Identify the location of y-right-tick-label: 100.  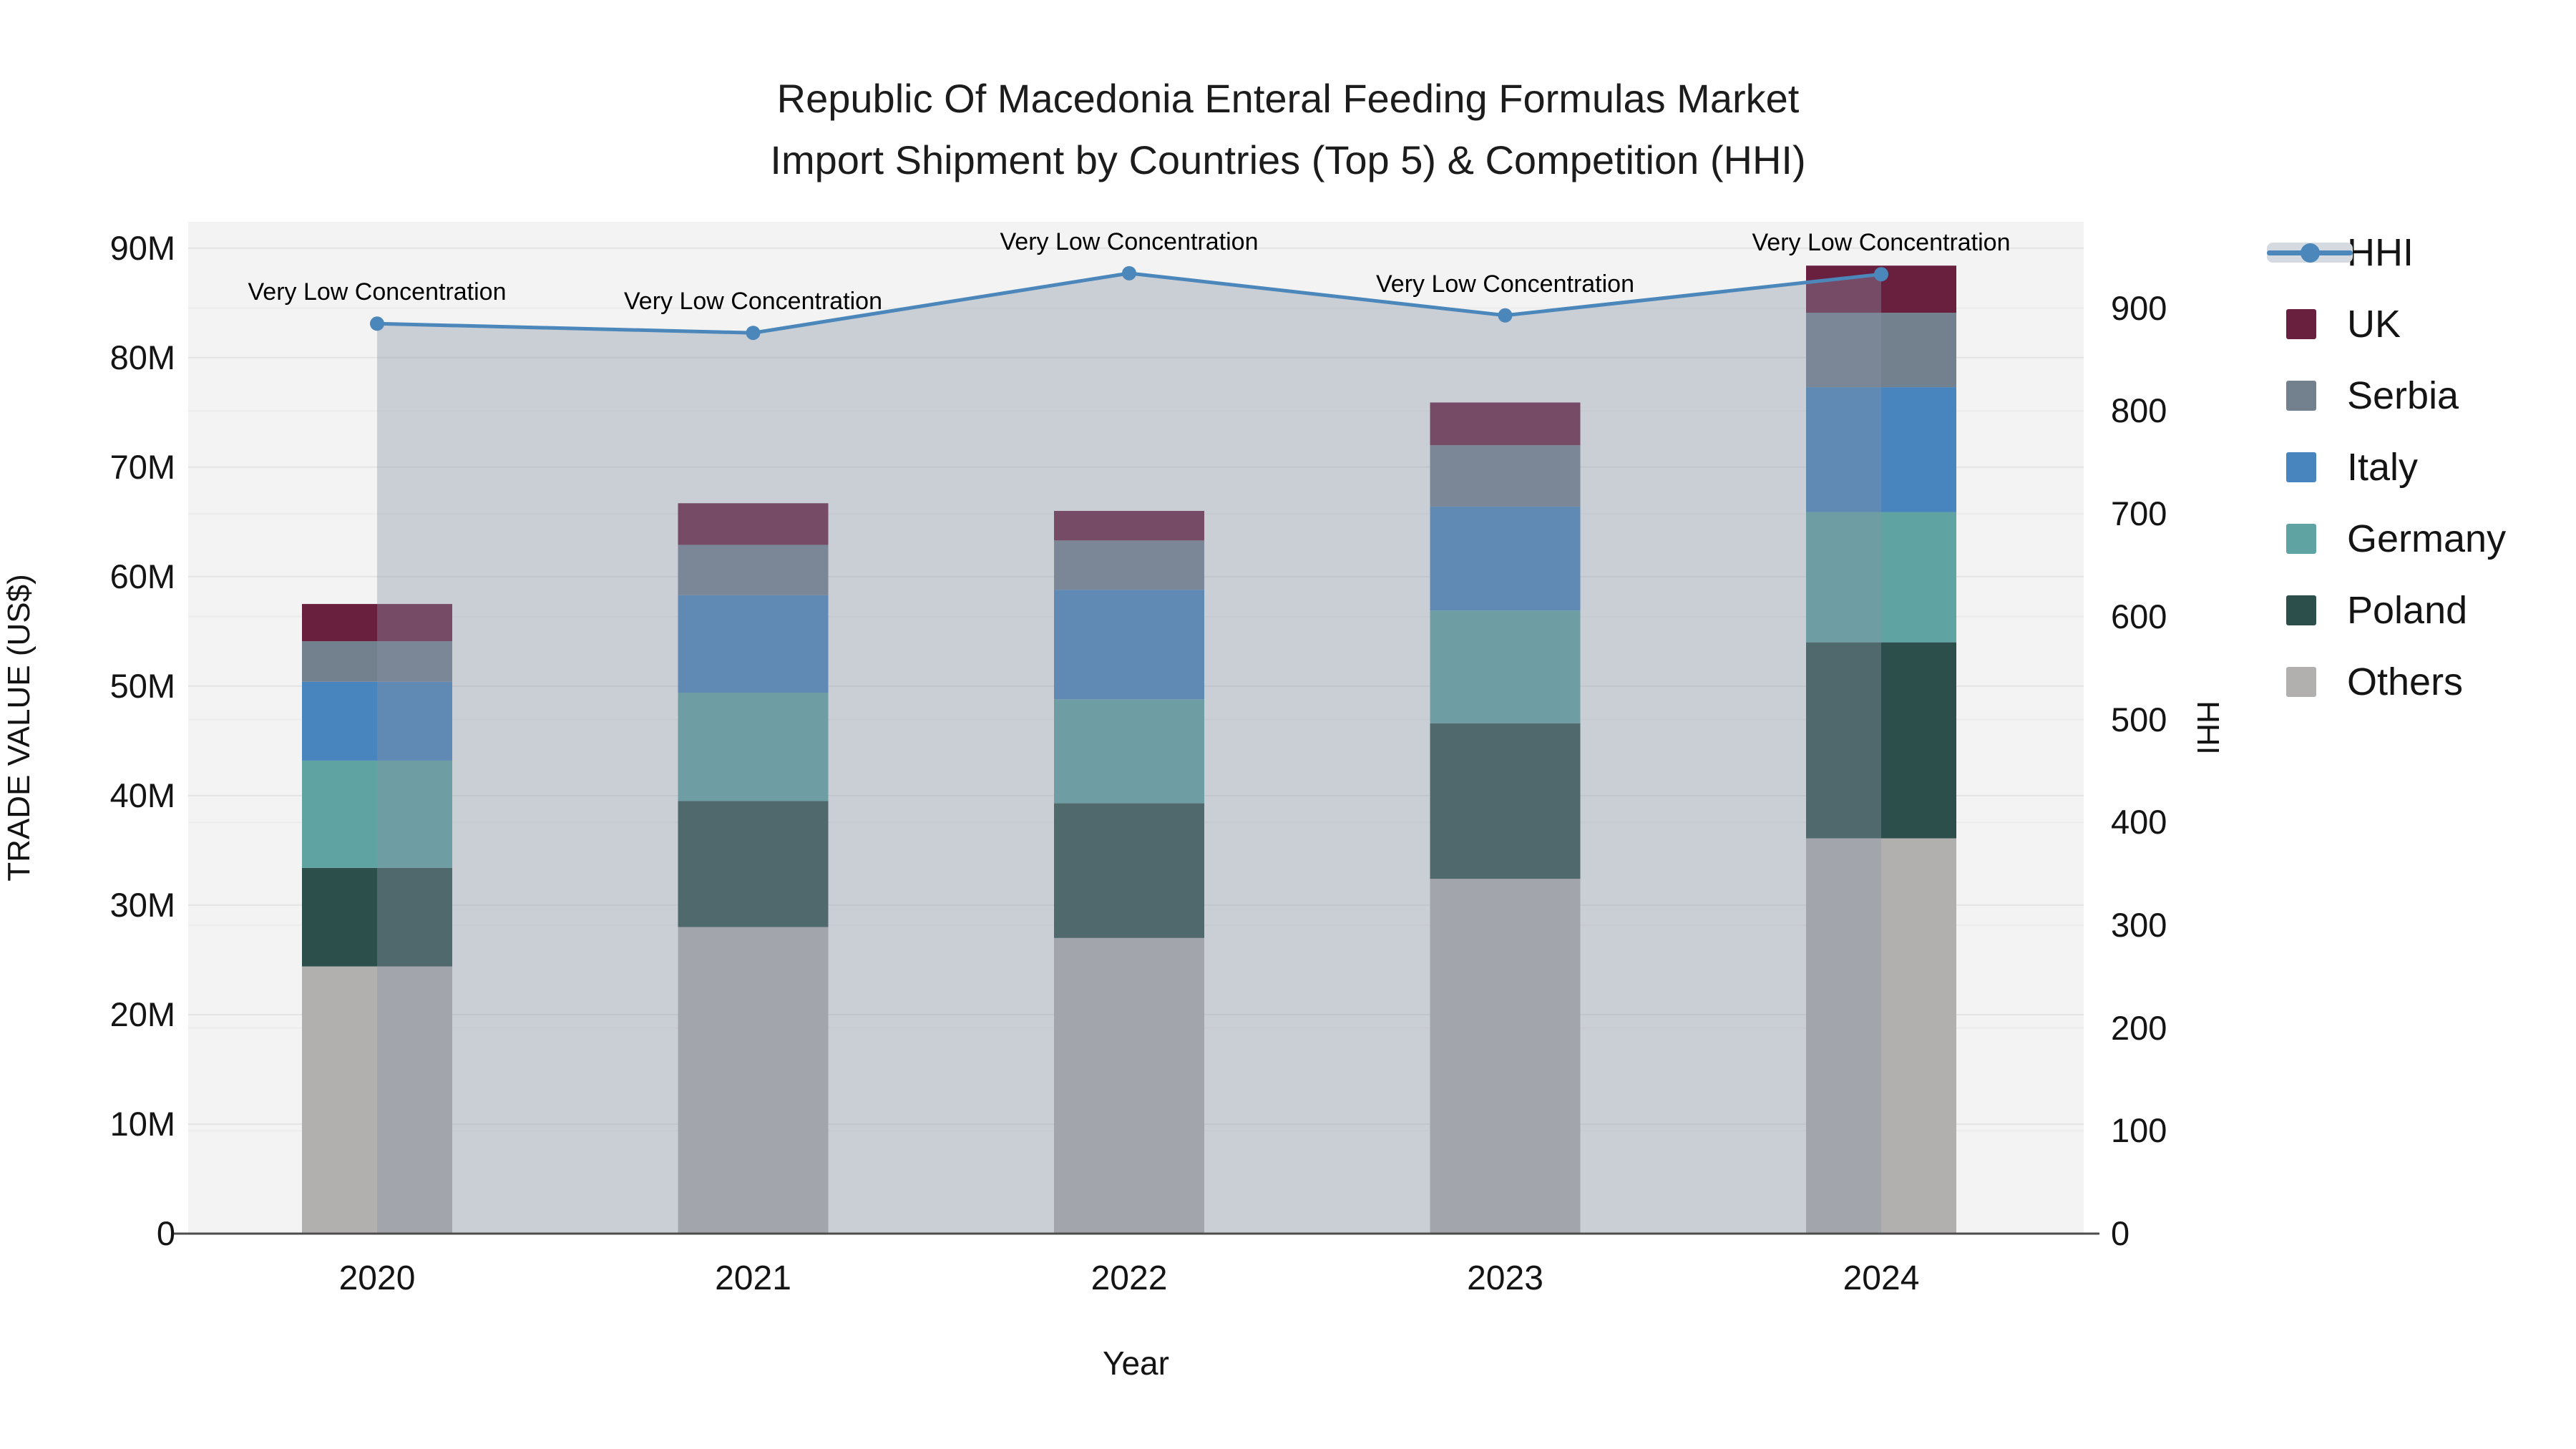
(2139, 1130).